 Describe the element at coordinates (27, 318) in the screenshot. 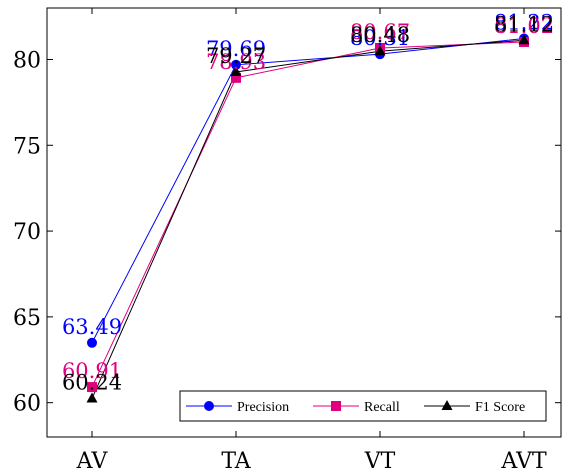

I see `y-tick-label: 65` at that location.